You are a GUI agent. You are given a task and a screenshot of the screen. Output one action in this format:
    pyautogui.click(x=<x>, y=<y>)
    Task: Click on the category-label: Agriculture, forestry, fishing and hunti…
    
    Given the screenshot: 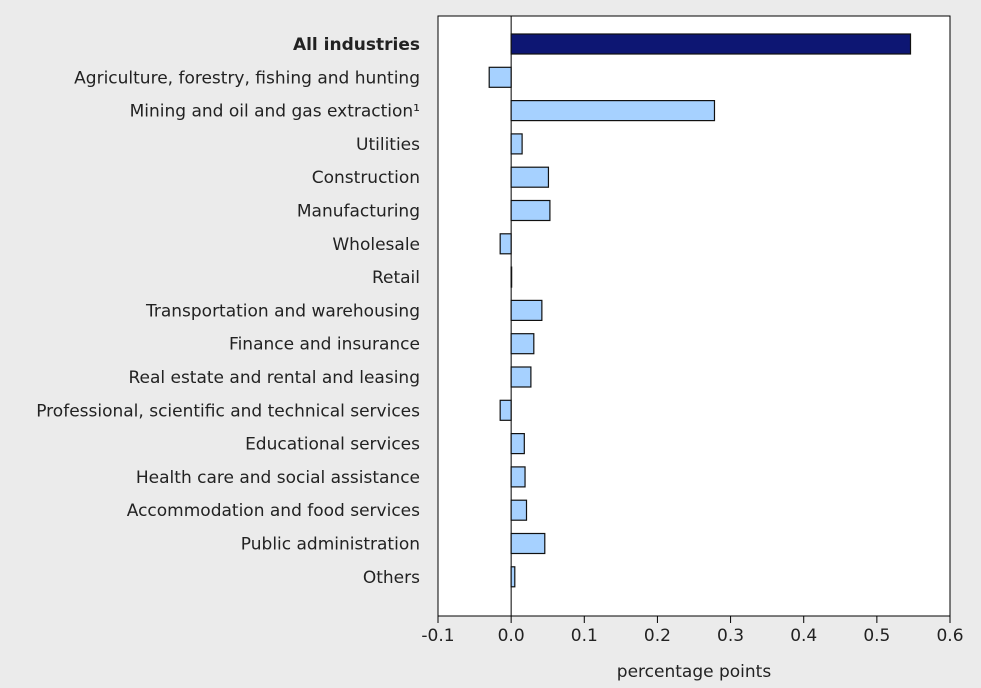 What is the action you would take?
    pyautogui.click(x=247, y=78)
    